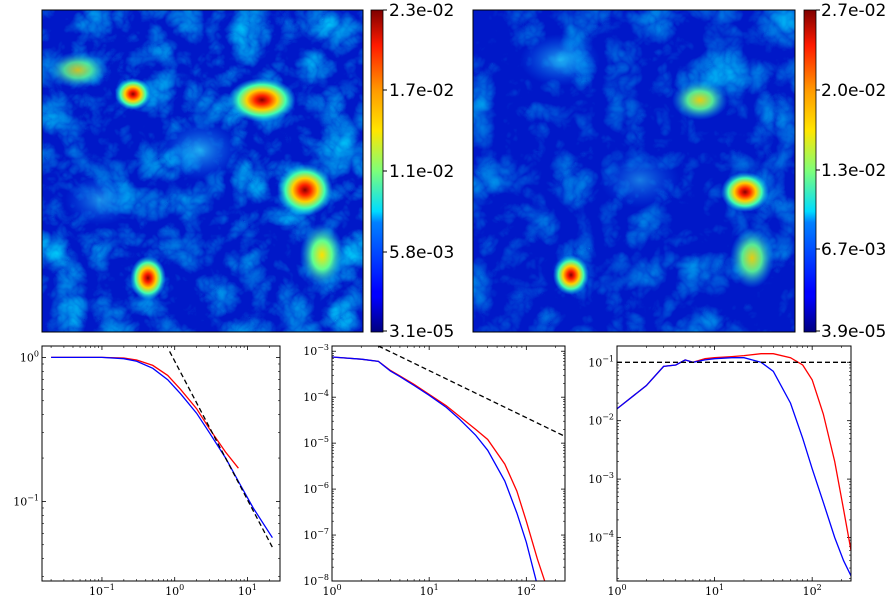  I want to click on colorbar-right-tick: 1.3e-02, so click(853, 171).